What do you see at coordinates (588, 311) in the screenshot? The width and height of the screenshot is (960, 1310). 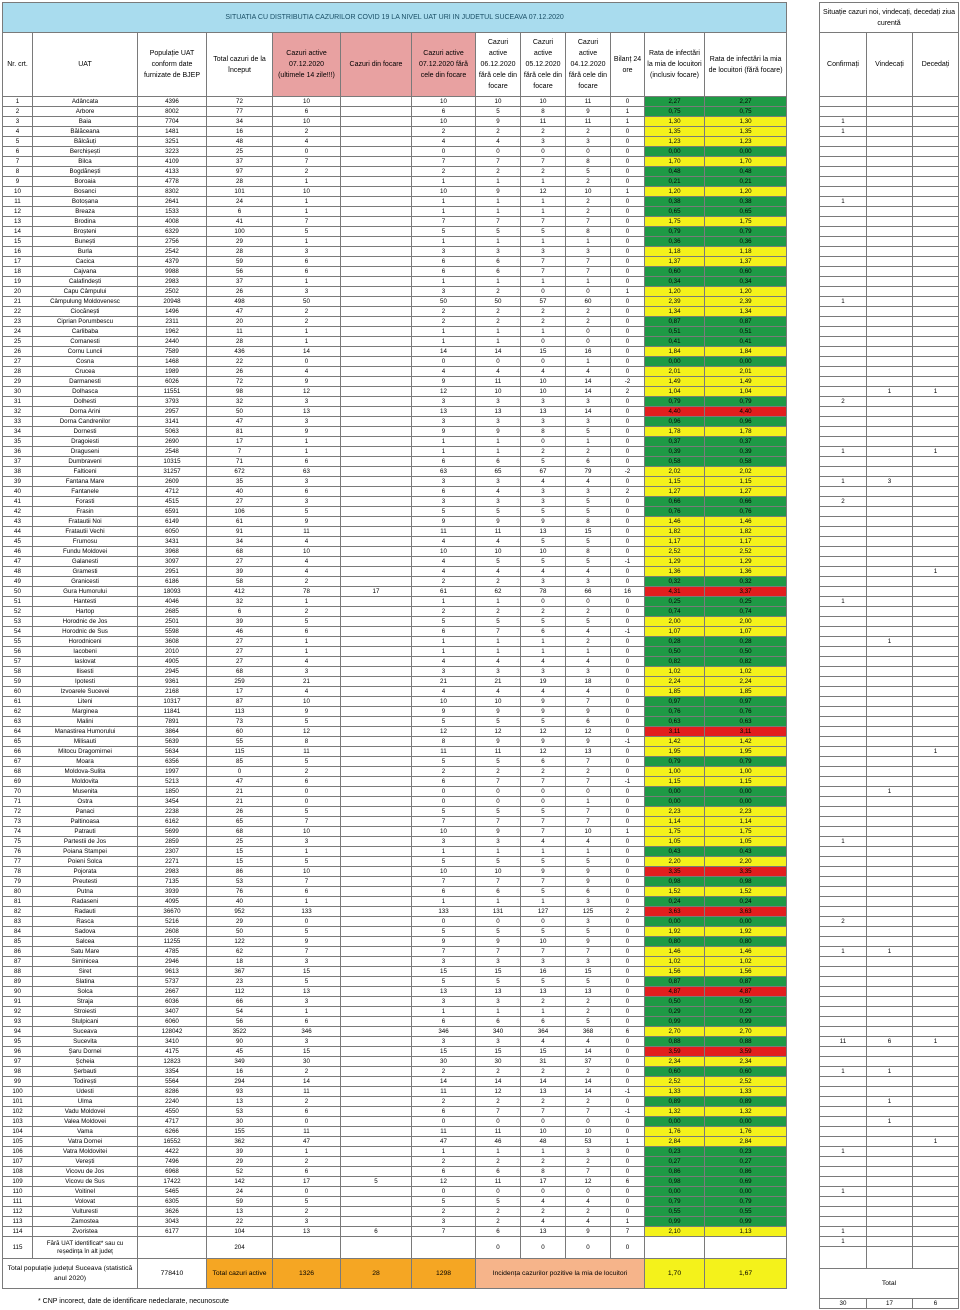 I see `cell-active-0412: 2` at bounding box center [588, 311].